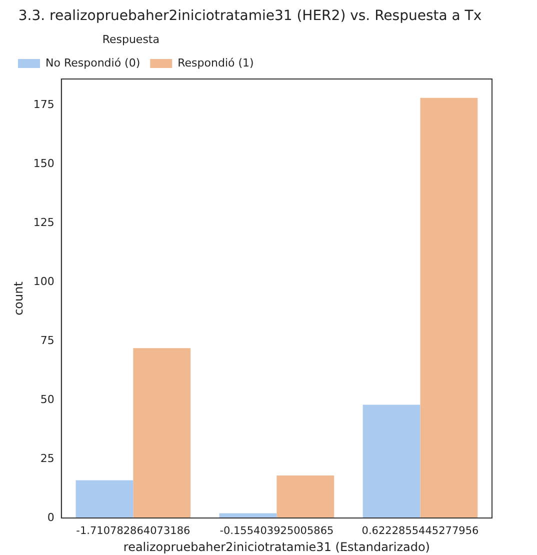 The width and height of the screenshot is (537, 555). I want to click on y-tick-label: 125, so click(43, 222).